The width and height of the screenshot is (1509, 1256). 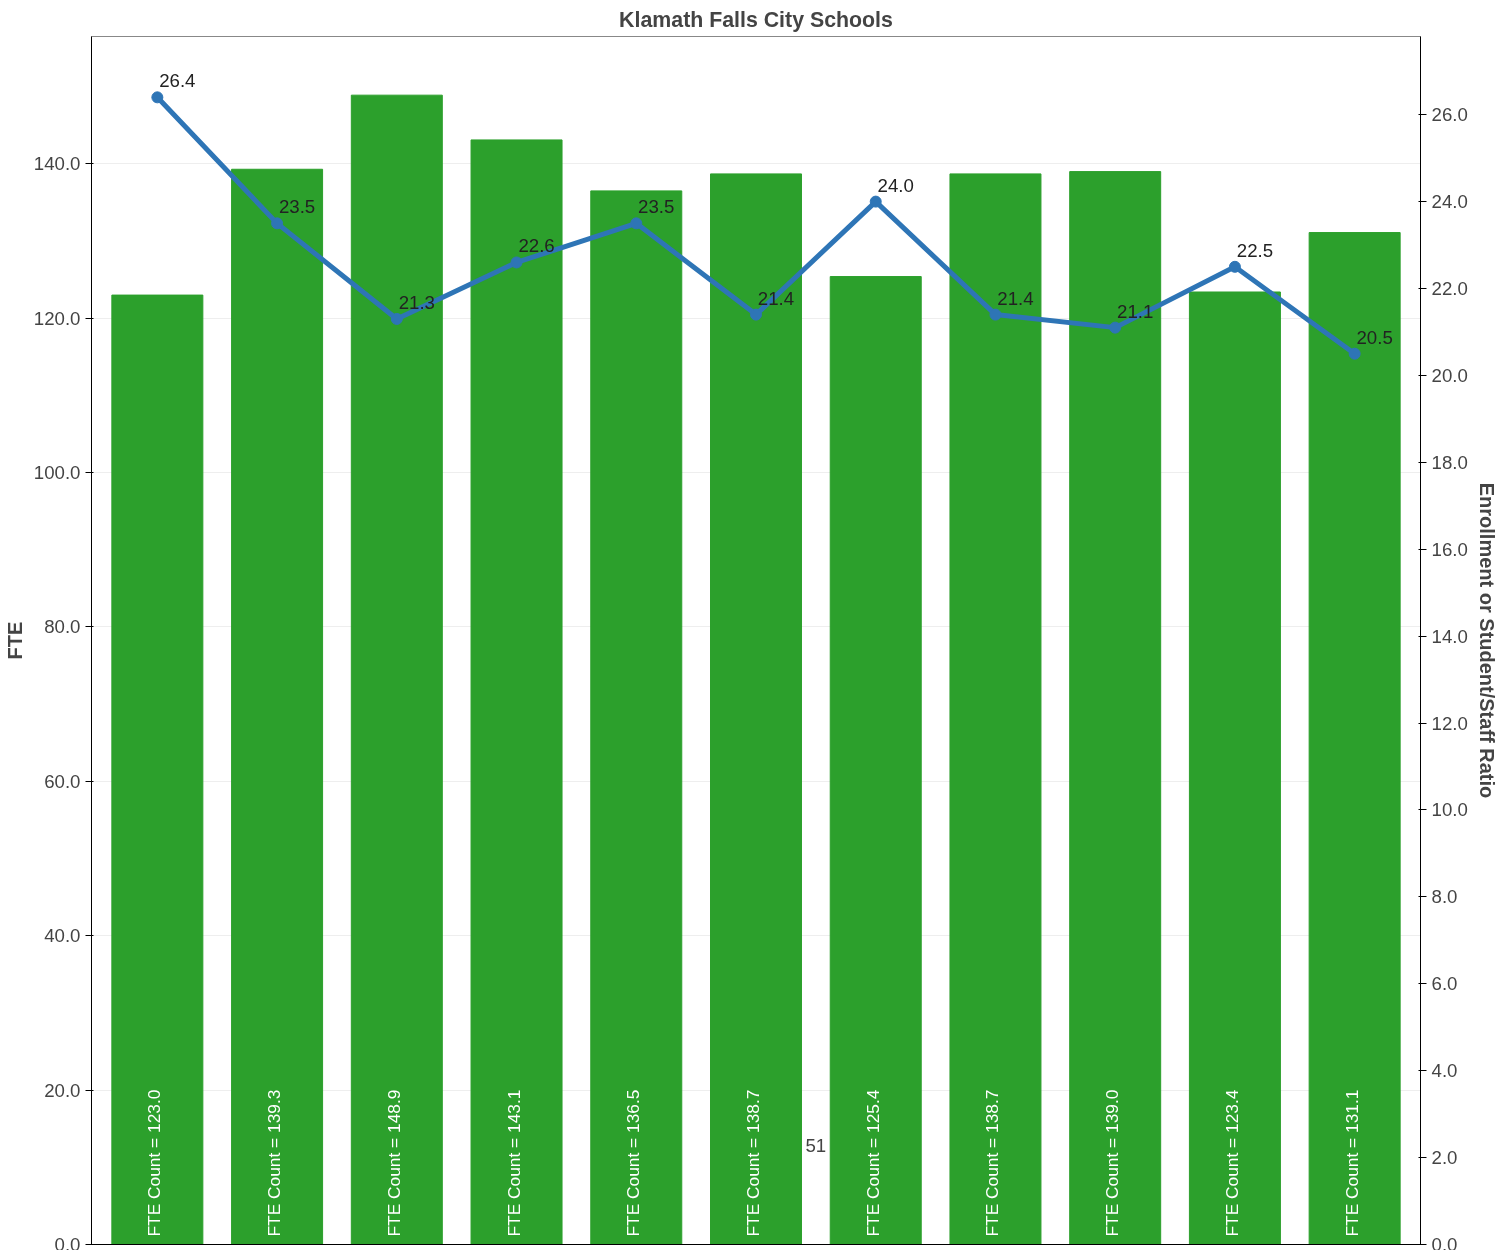 What do you see at coordinates (816, 1145) in the screenshot?
I see `annotation: 51` at bounding box center [816, 1145].